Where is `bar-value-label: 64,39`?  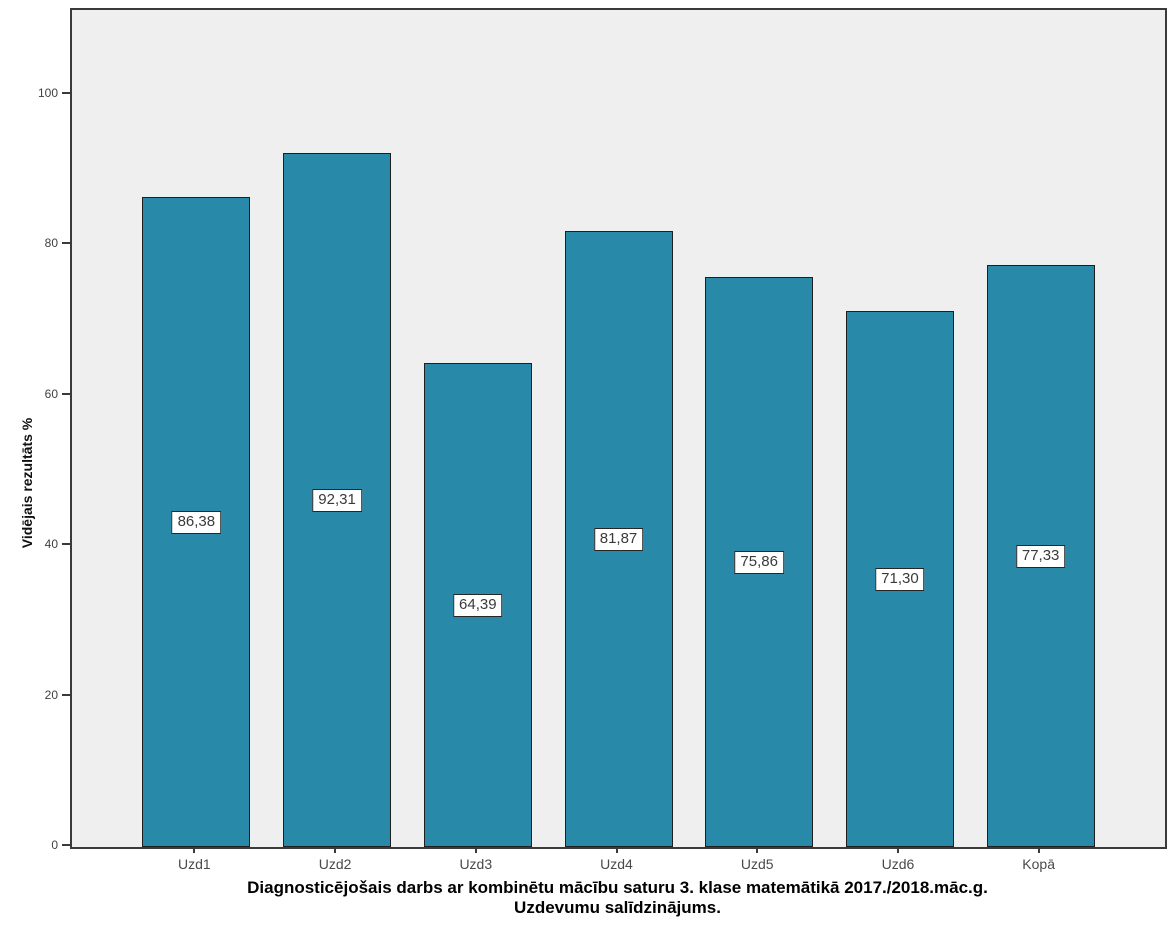 bar-value-label: 64,39 is located at coordinates (478, 605).